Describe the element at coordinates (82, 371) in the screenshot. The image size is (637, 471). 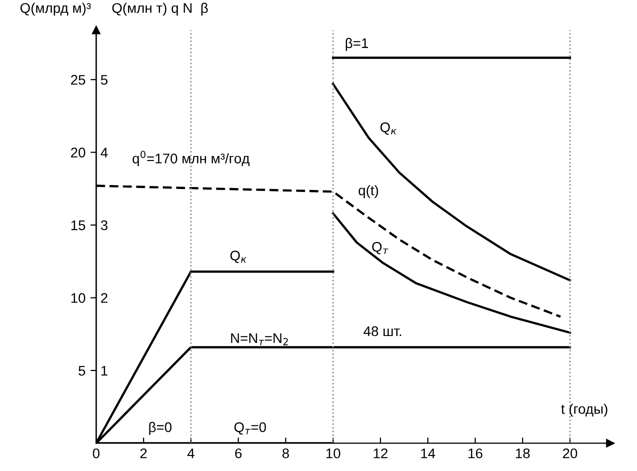
I see `y-tick-label: 5` at that location.